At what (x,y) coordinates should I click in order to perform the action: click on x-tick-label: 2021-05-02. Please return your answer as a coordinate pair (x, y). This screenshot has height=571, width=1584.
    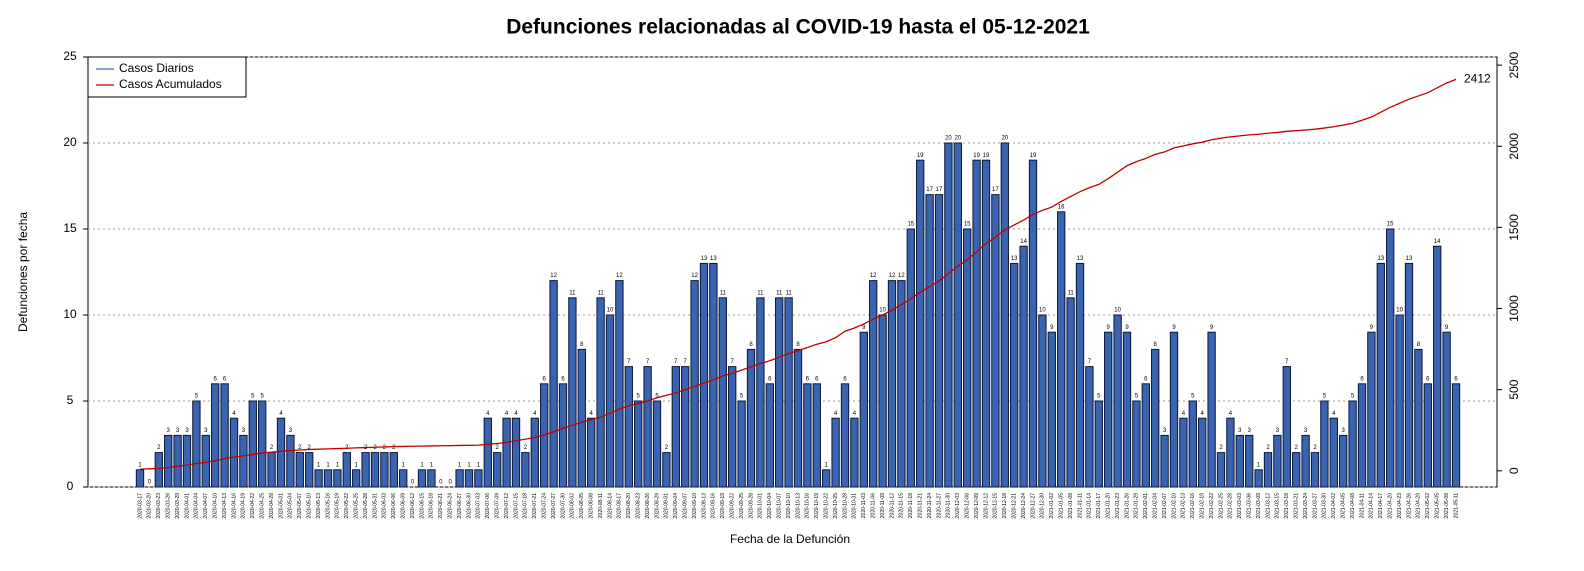
    Looking at the image, I should click on (1428, 506).